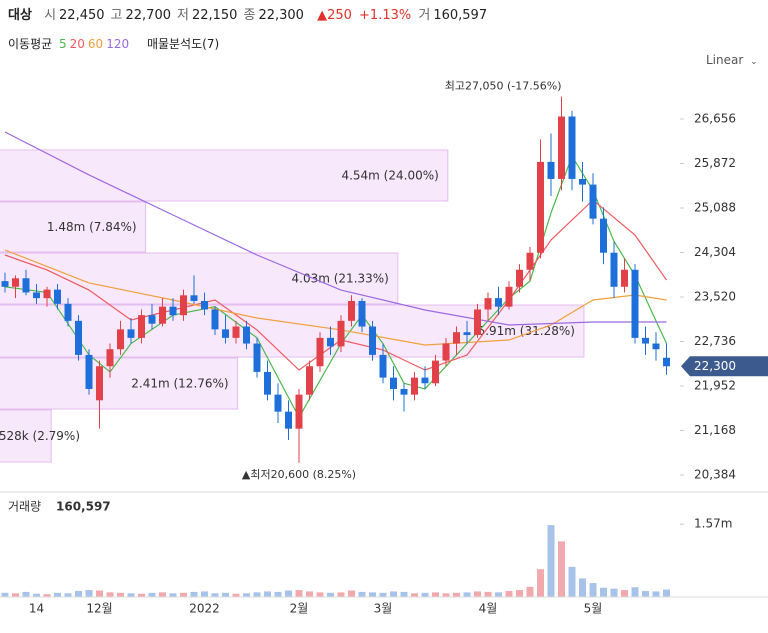 The width and height of the screenshot is (768, 633). What do you see at coordinates (715, 252) in the screenshot?
I see `y-tick-label: 24,304` at bounding box center [715, 252].